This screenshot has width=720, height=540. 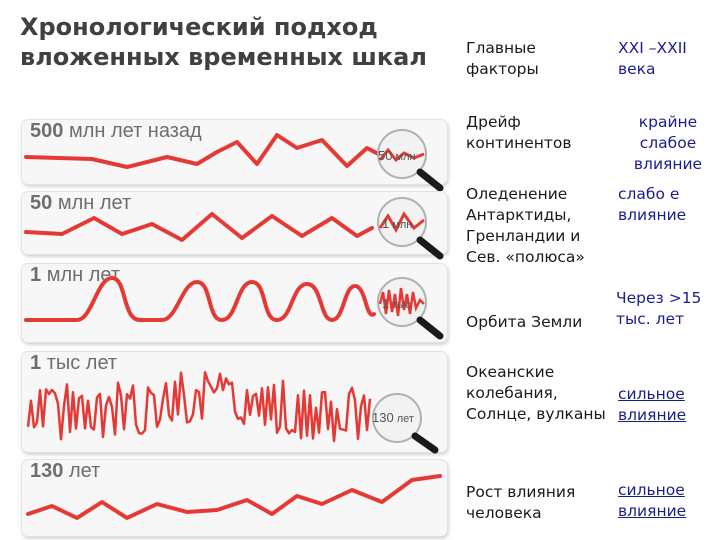 I want to click on timescale-number: 130, so click(x=47, y=471).